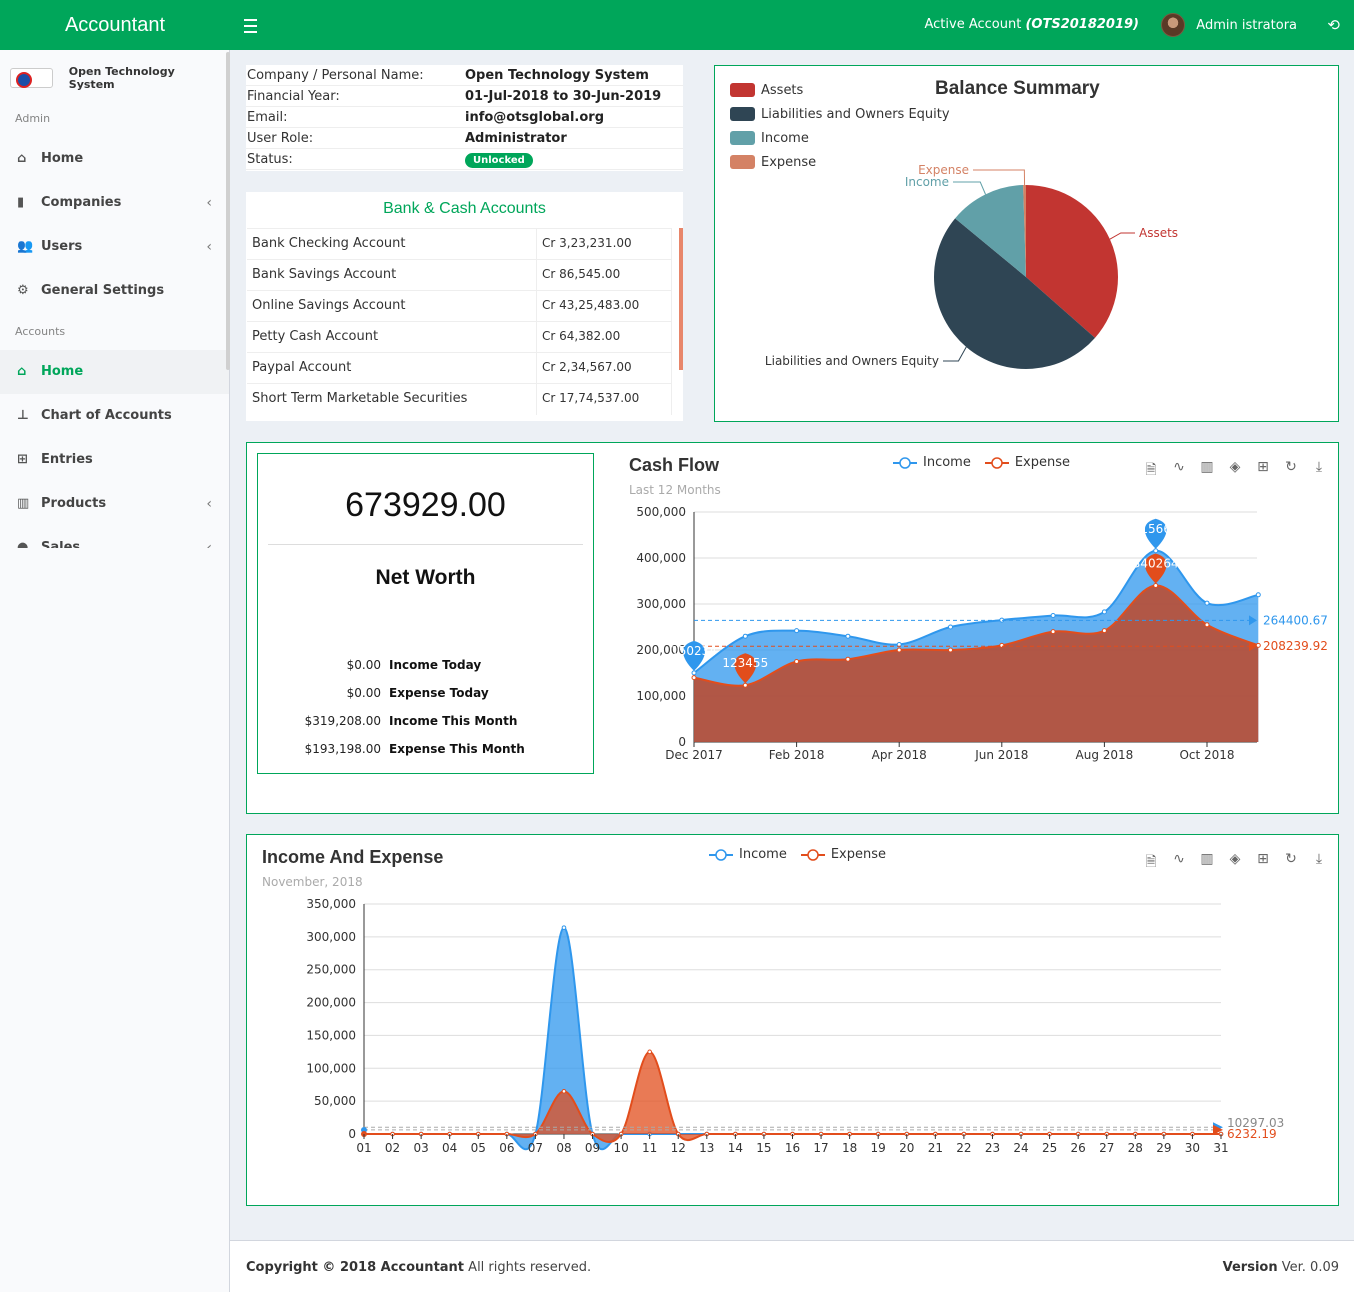 This screenshot has height=1292, width=1354. I want to click on marker-pin, so click(1155, 533).